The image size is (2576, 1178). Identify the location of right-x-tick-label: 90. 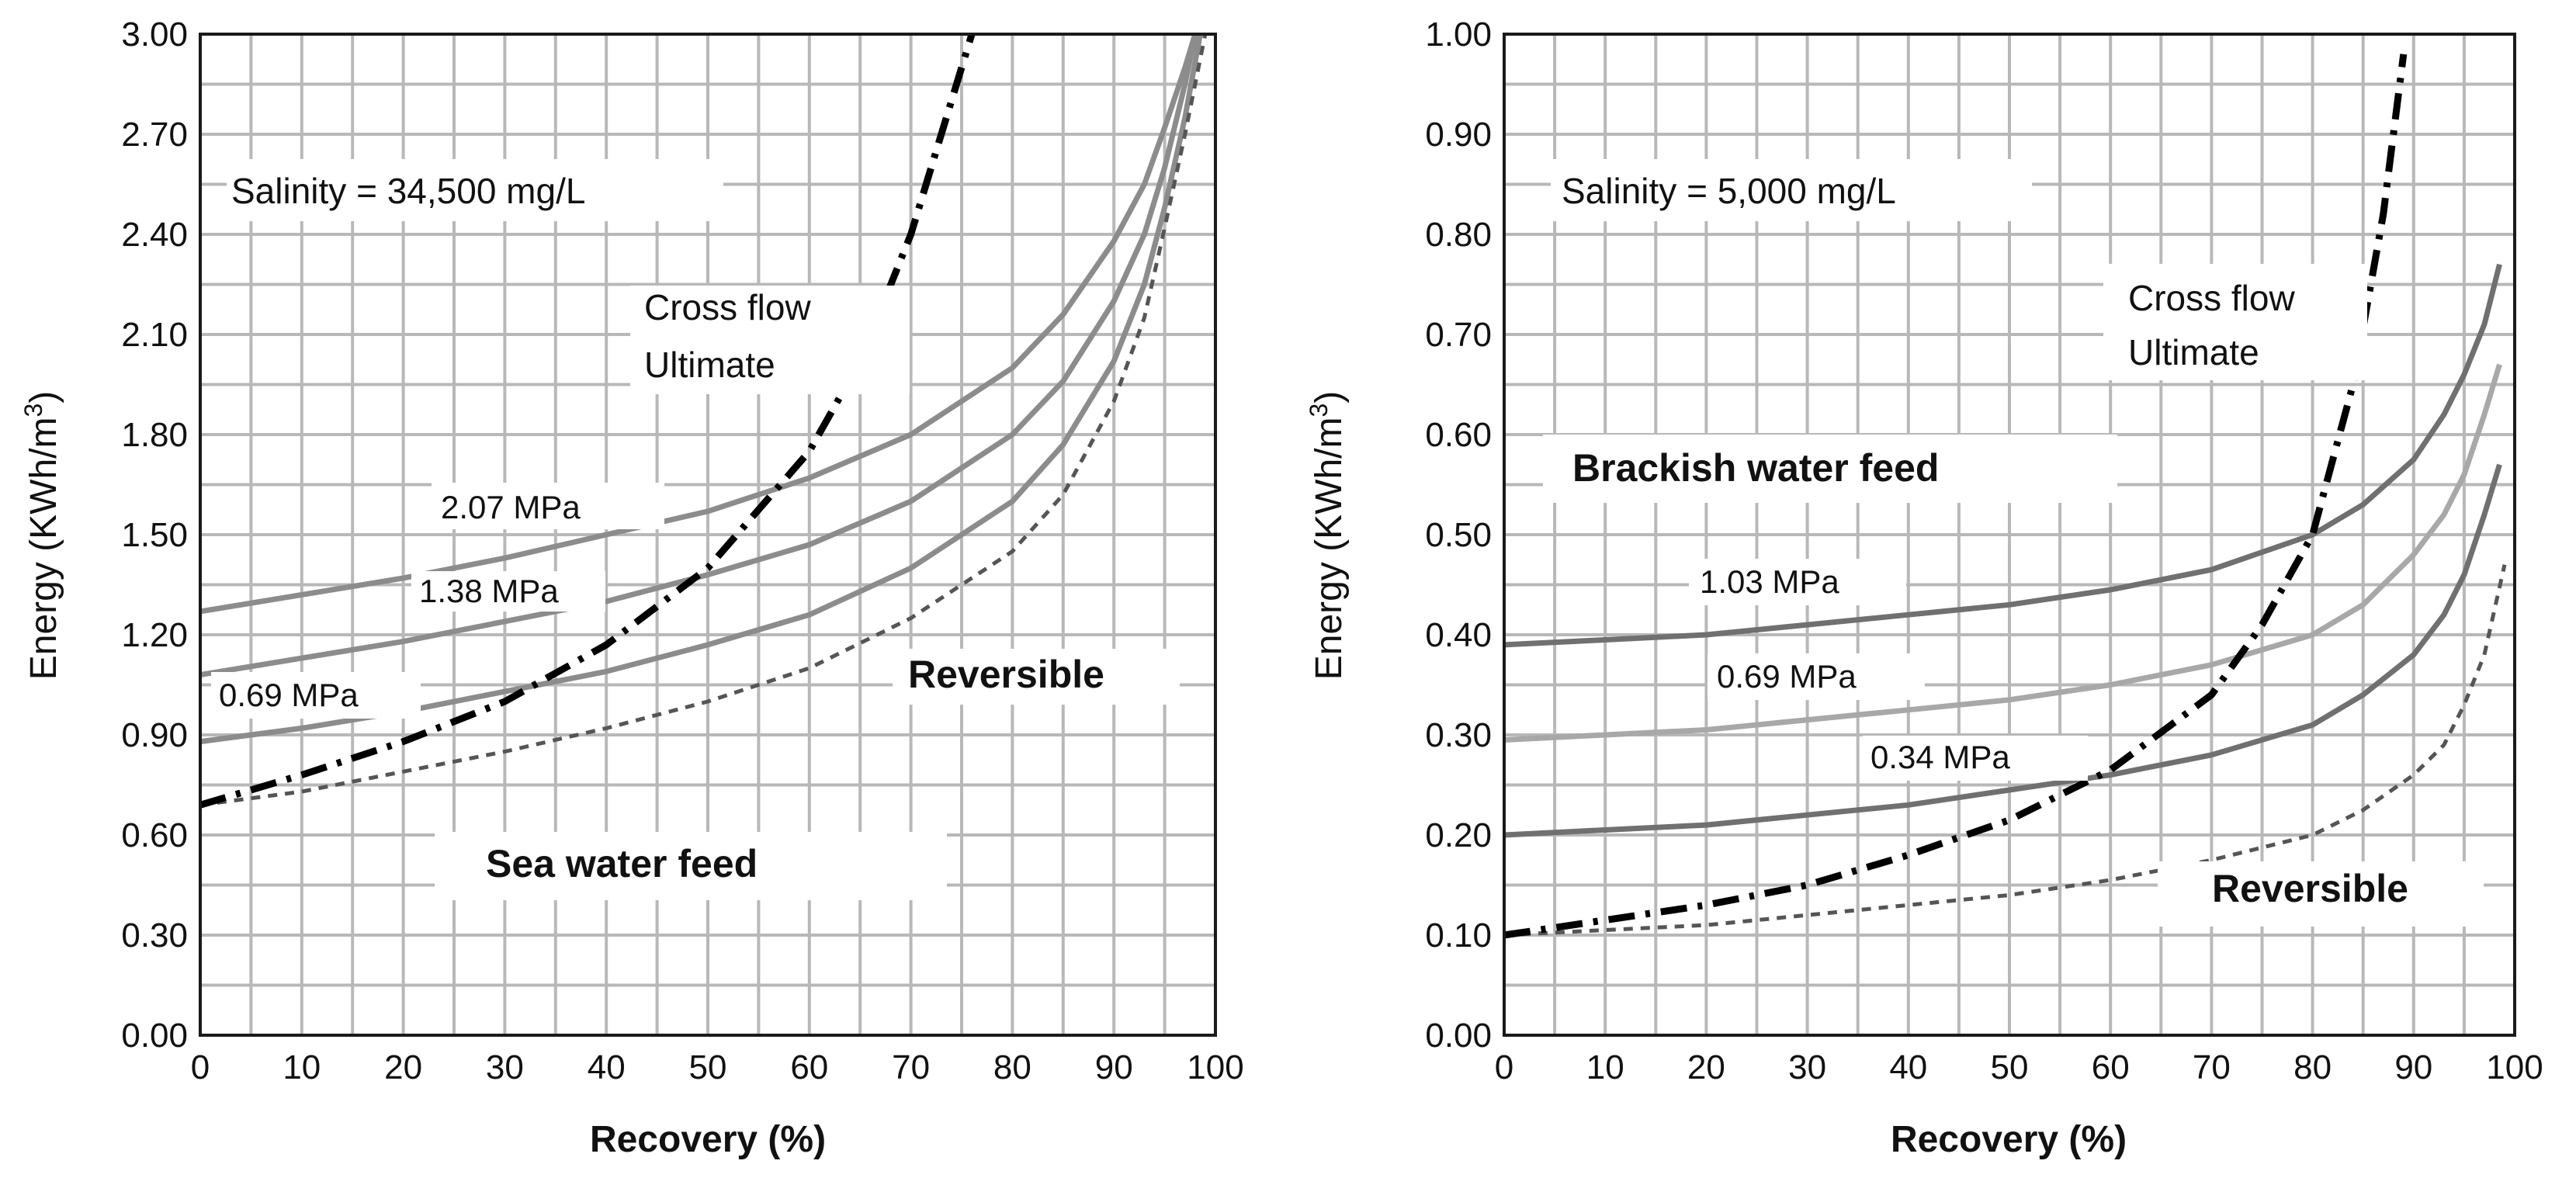
(2413, 1067).